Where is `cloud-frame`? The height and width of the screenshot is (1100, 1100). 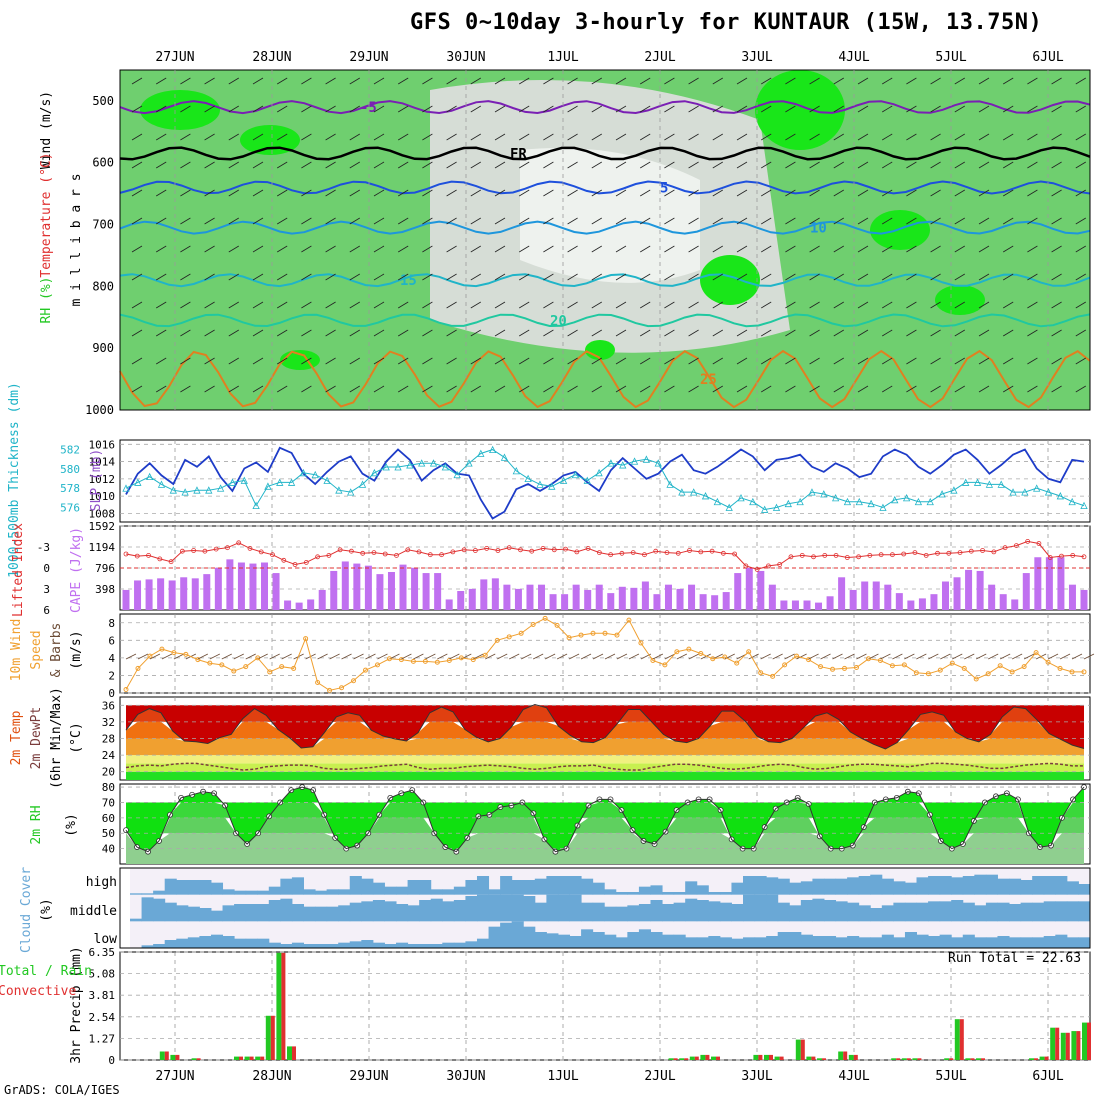
cloud-frame is located at coordinates (605, 908).